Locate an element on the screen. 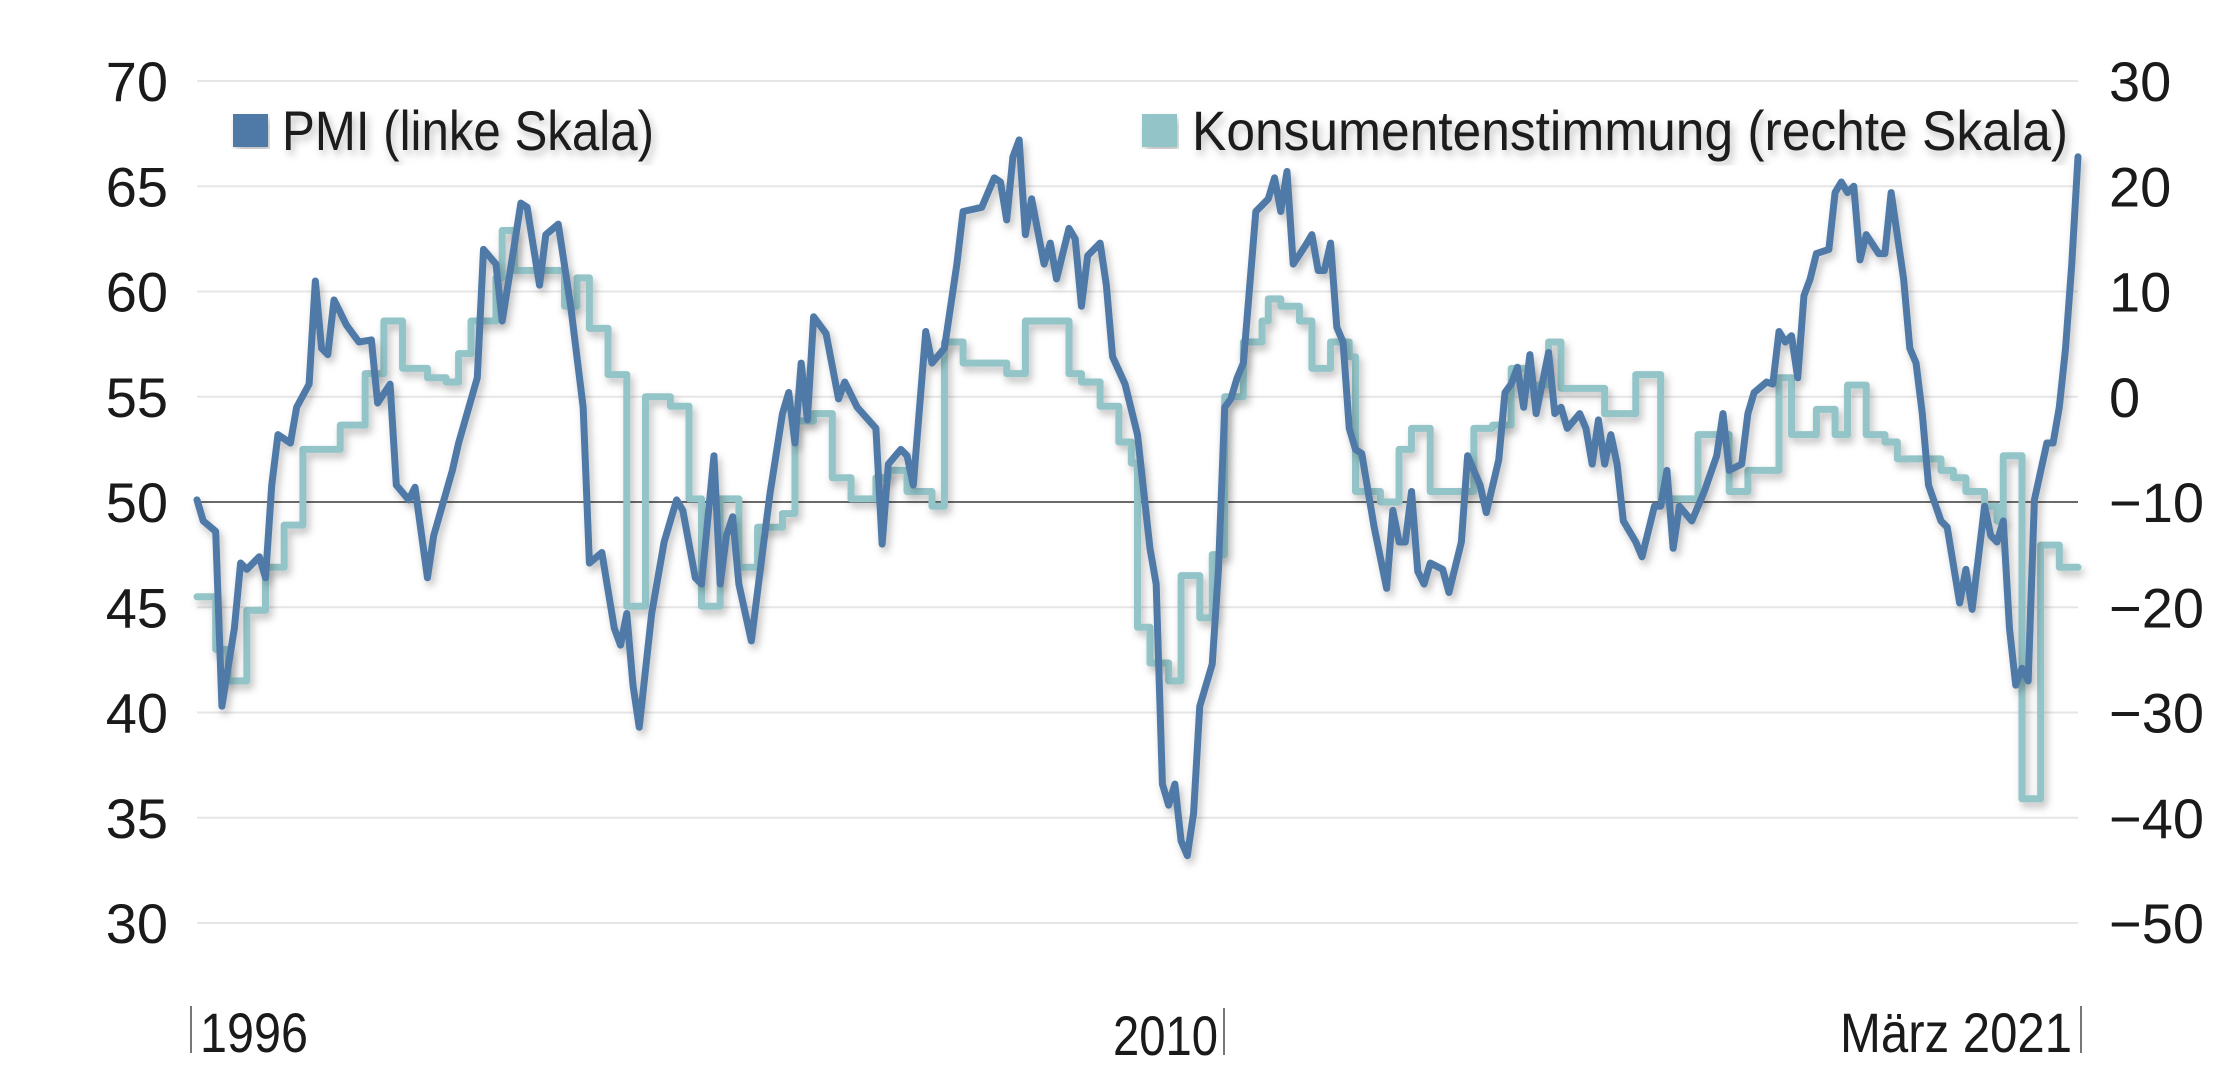  right-tick-label: −10 is located at coordinates (2156, 502).